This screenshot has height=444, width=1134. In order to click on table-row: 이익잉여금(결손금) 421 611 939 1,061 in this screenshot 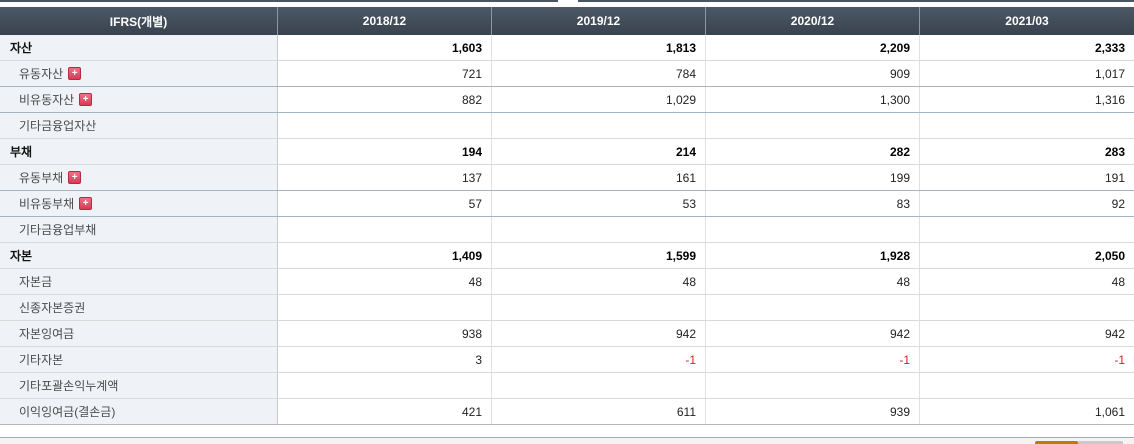, I will do `click(567, 412)`.